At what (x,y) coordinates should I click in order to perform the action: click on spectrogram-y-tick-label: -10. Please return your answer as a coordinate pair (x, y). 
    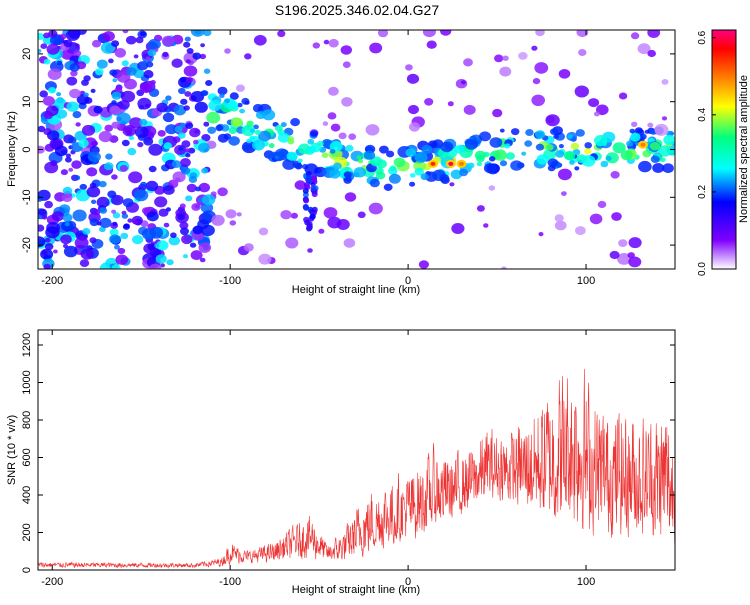
    Looking at the image, I should click on (27, 197).